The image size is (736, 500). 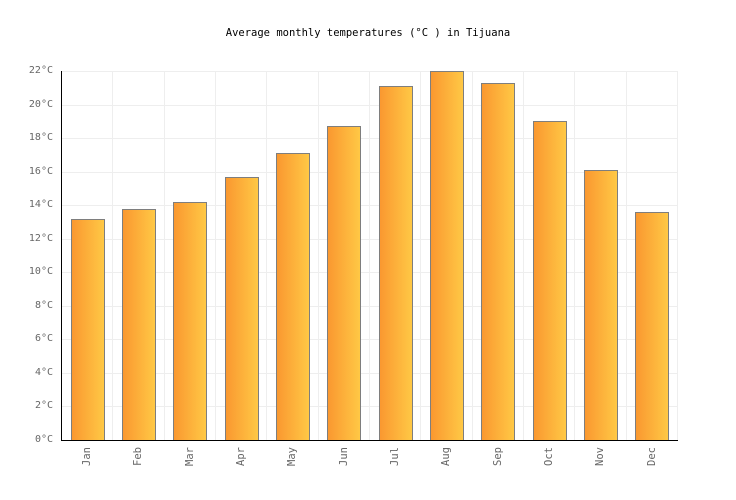 I want to click on y-tick-label: 14°C, so click(x=40, y=204).